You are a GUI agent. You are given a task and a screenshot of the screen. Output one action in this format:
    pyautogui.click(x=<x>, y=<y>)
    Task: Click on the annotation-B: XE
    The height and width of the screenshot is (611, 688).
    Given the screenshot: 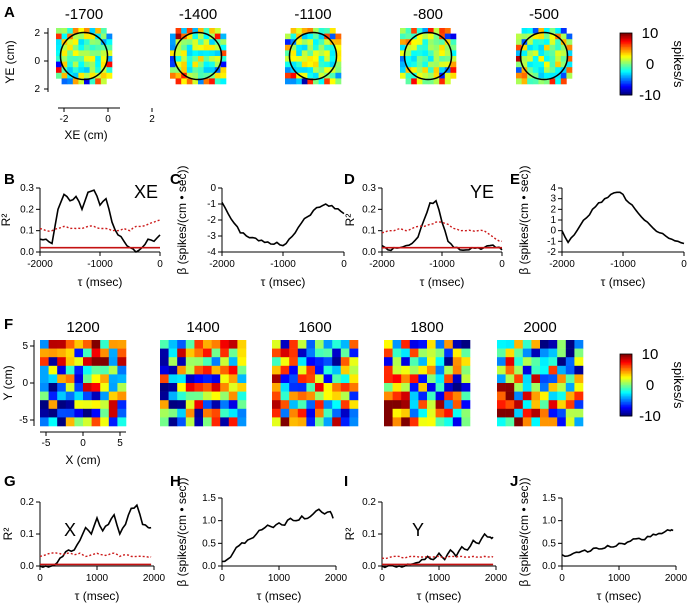 What is the action you would take?
    pyautogui.click(x=146, y=192)
    